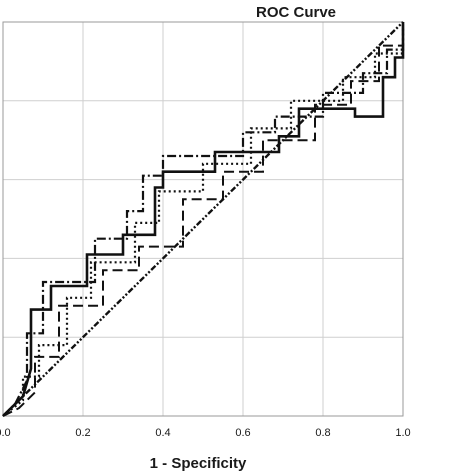 The height and width of the screenshot is (474, 474). Describe the element at coordinates (82, 433) in the screenshot. I see `x-tick-label: 0.2` at that location.